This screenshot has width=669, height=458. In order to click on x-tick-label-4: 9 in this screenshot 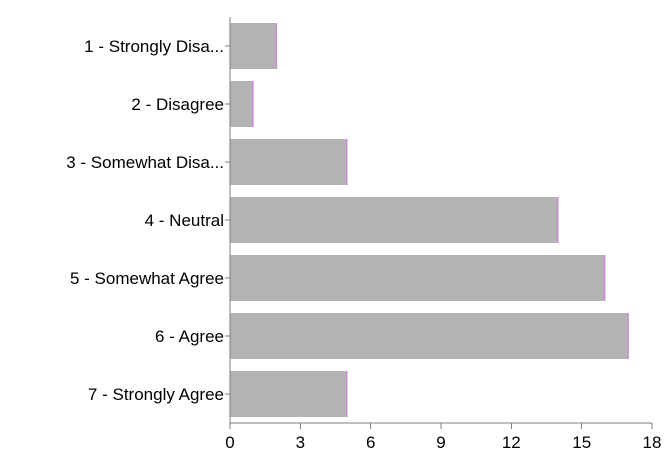, I will do `click(440, 442)`.